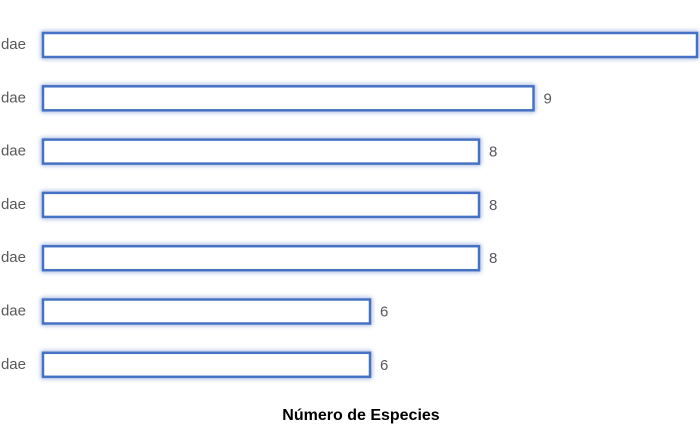 Image resolution: width=700 pixels, height=441 pixels. I want to click on value-label: 9, so click(548, 98).